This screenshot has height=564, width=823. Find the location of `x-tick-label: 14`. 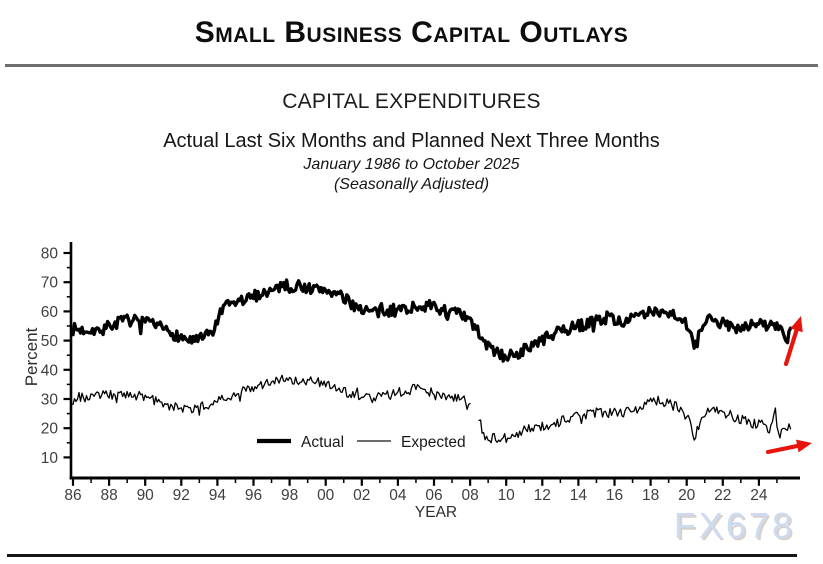

x-tick-label: 14 is located at coordinates (579, 495).